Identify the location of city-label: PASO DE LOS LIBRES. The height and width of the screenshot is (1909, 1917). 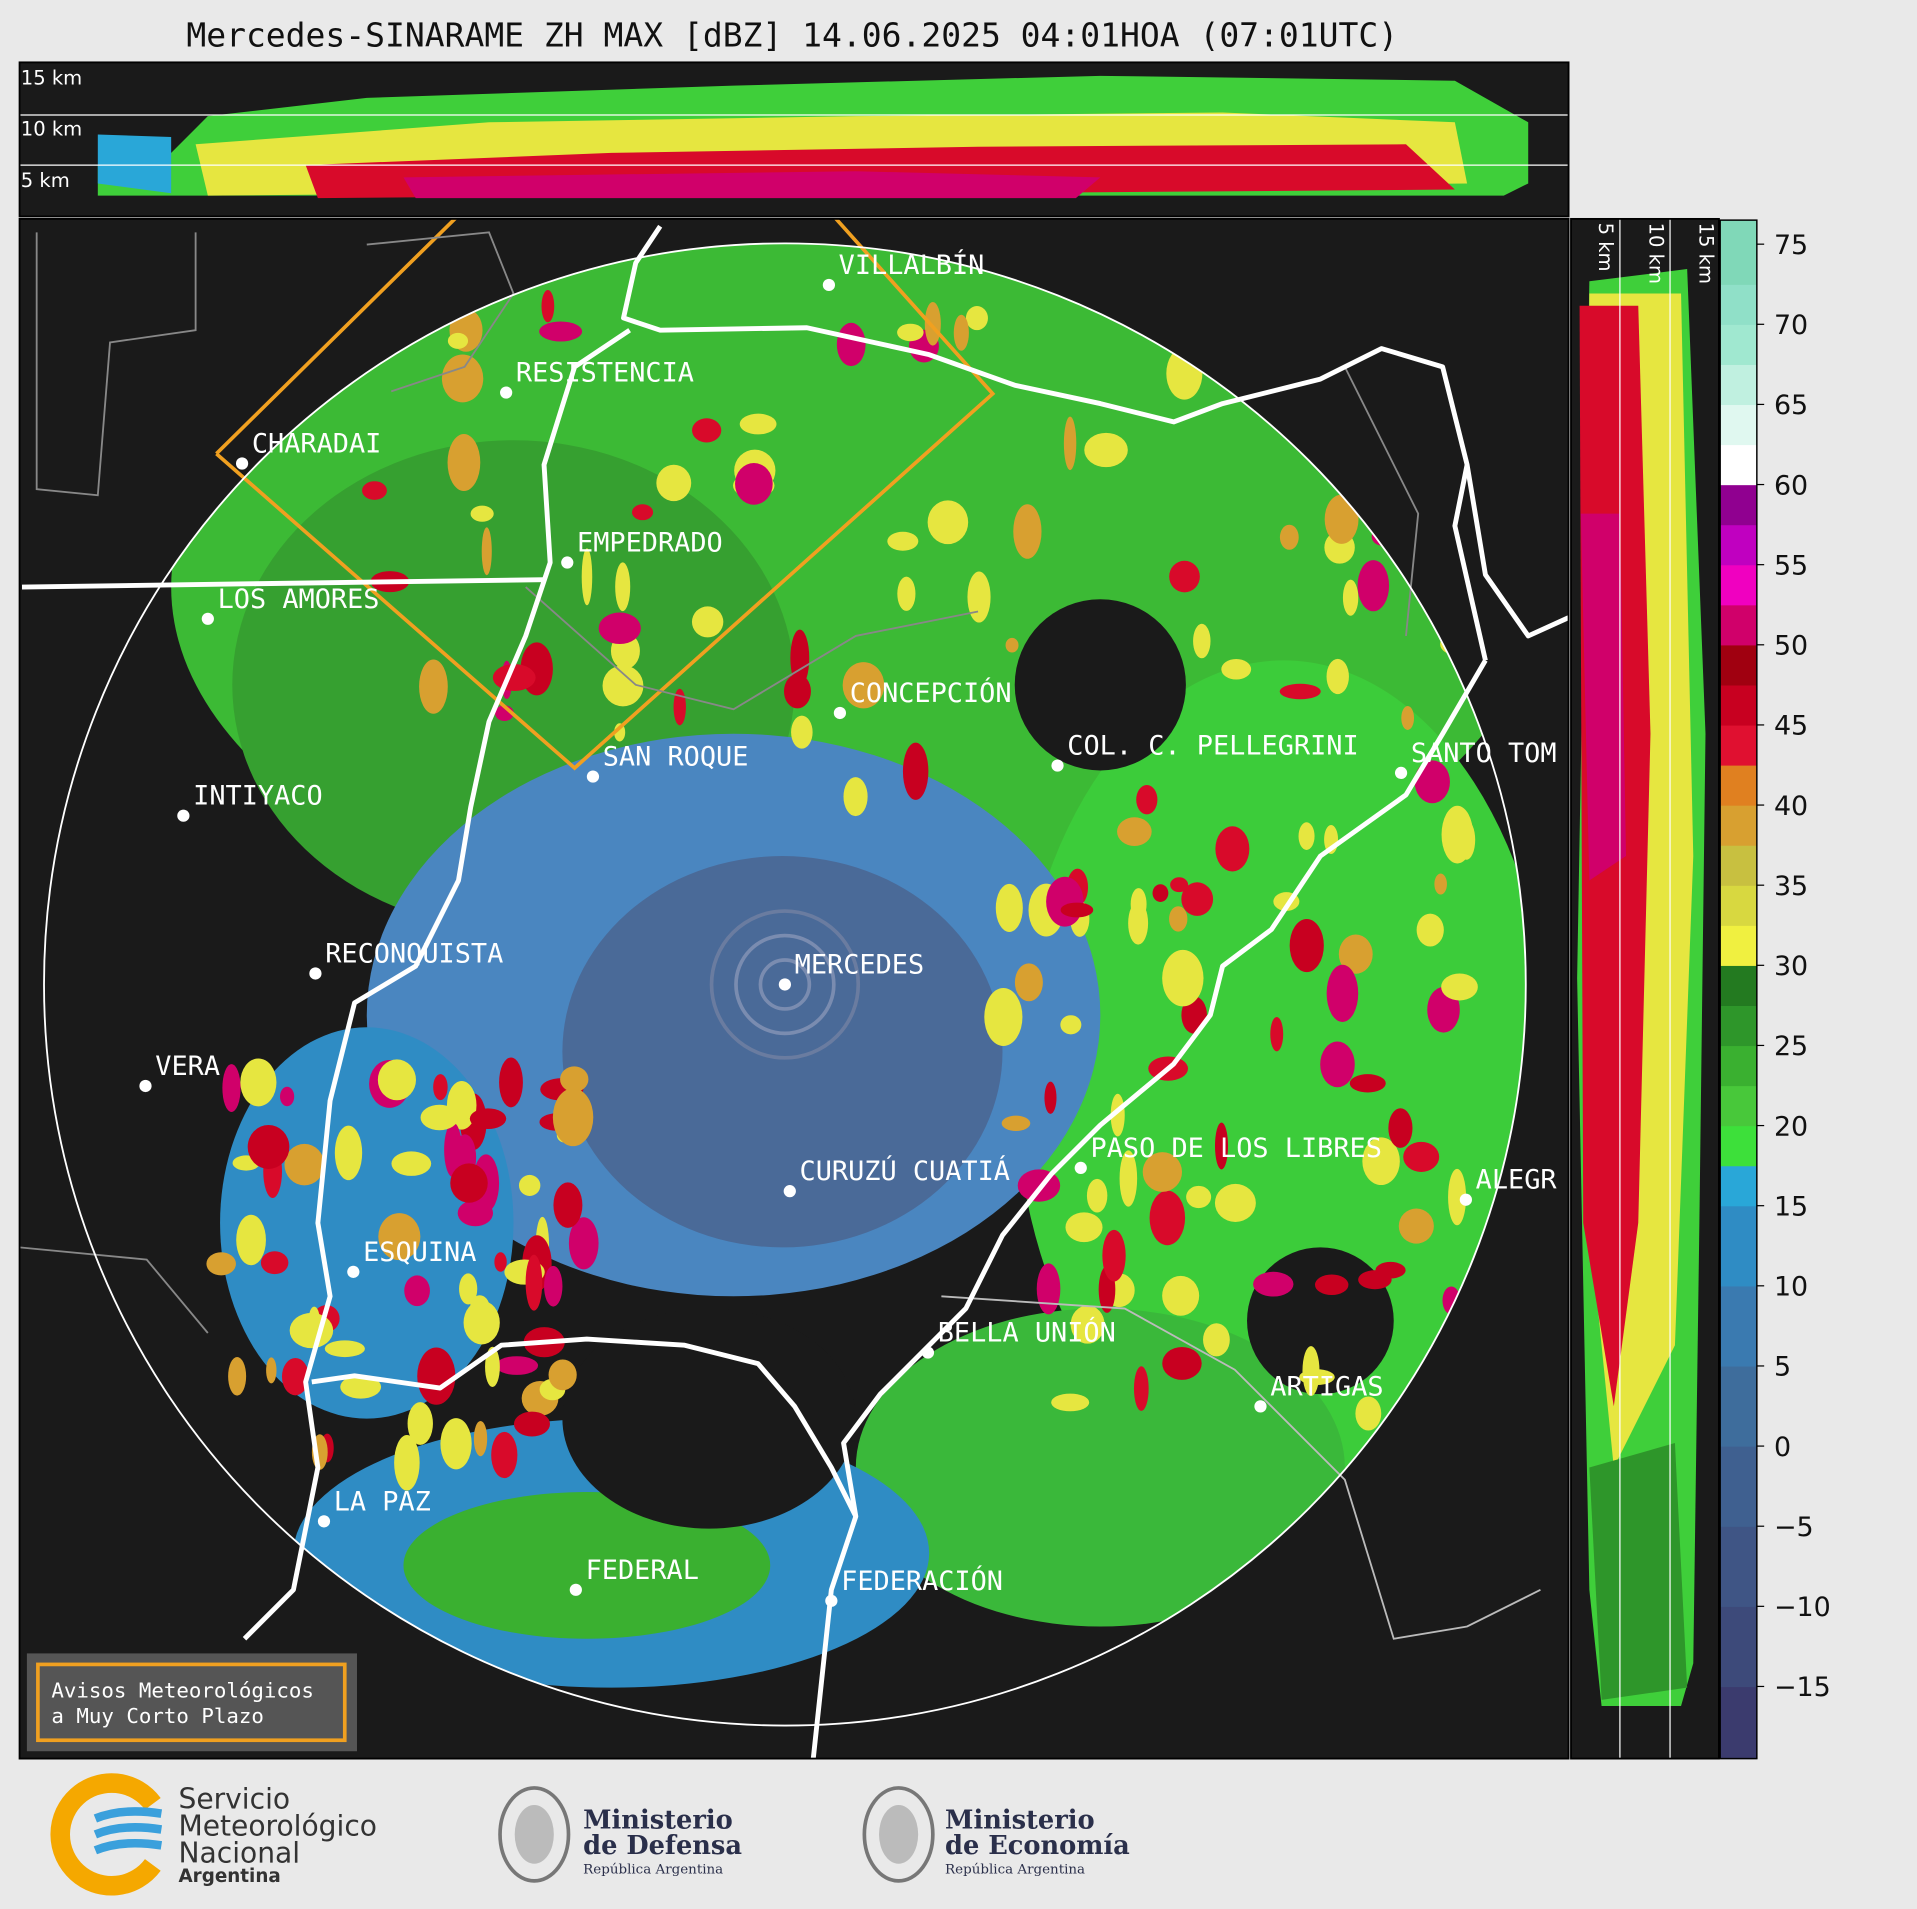
(1236, 1148).